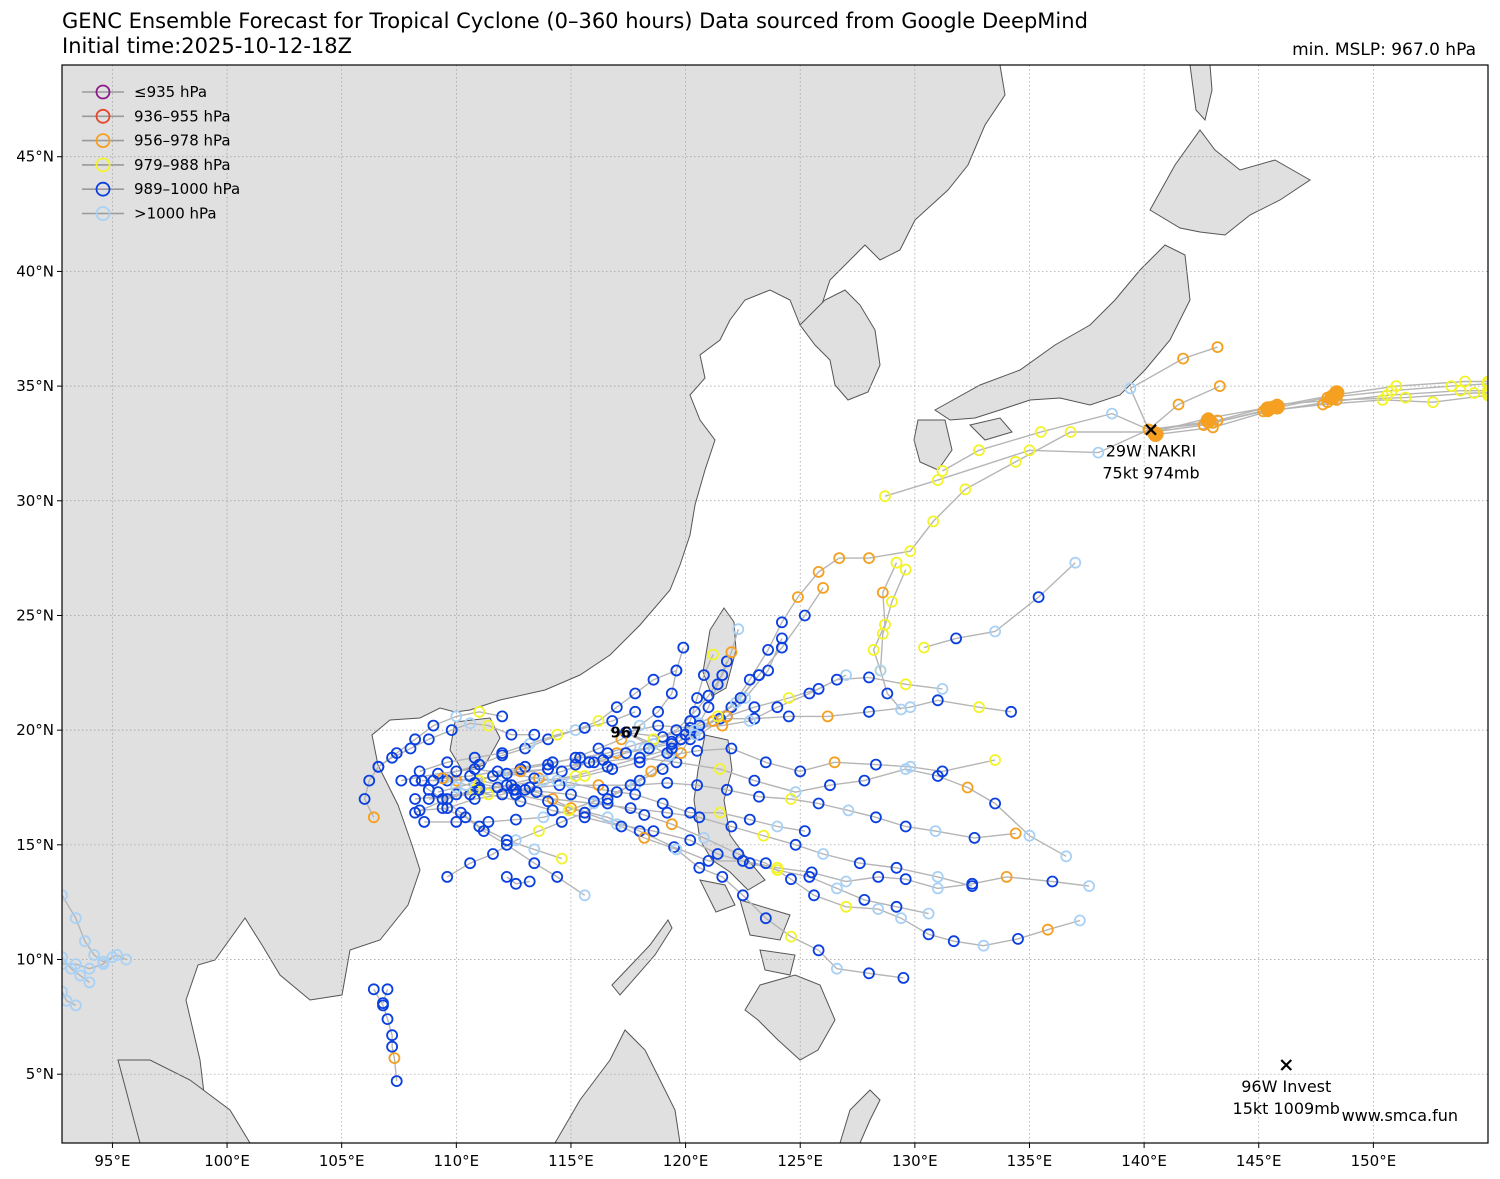  Describe the element at coordinates (1286, 1108) in the screenshot. I see `storm-label: 15kt 1009mb` at that location.